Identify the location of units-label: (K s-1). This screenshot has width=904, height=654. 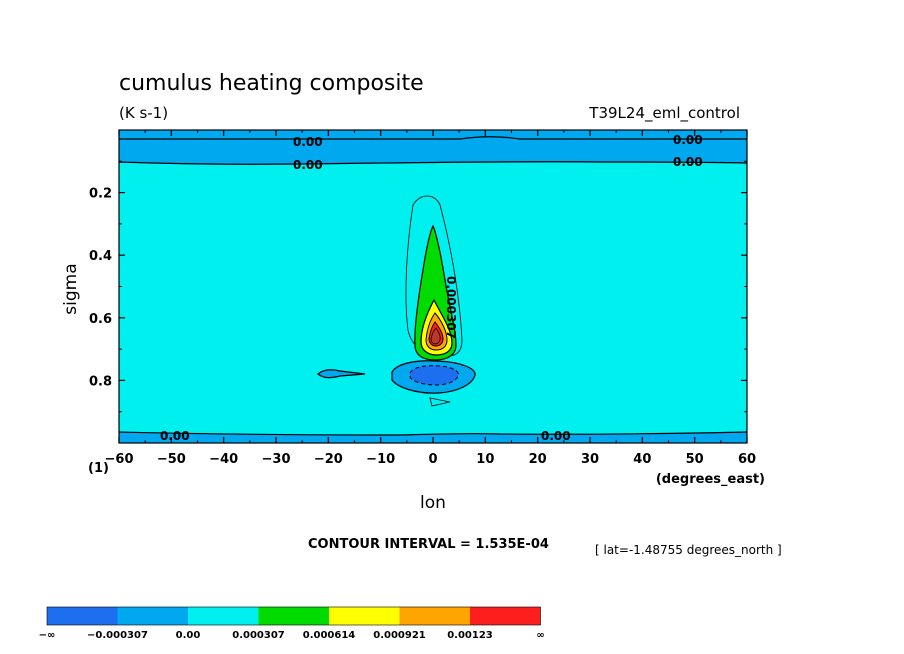
(143, 113).